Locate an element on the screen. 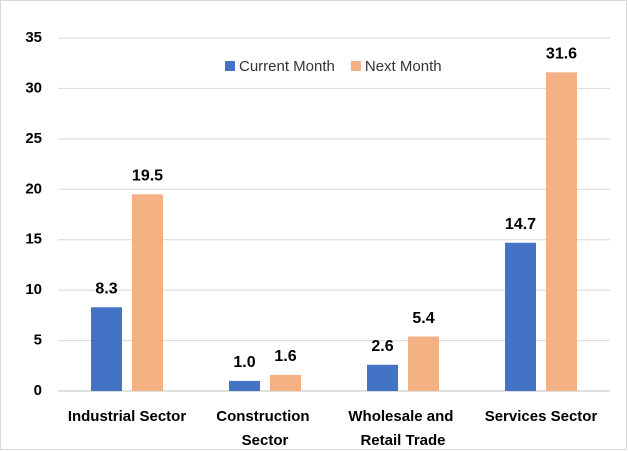 This screenshot has width=628, height=451. y-tick-label: 5 is located at coordinates (38, 340).